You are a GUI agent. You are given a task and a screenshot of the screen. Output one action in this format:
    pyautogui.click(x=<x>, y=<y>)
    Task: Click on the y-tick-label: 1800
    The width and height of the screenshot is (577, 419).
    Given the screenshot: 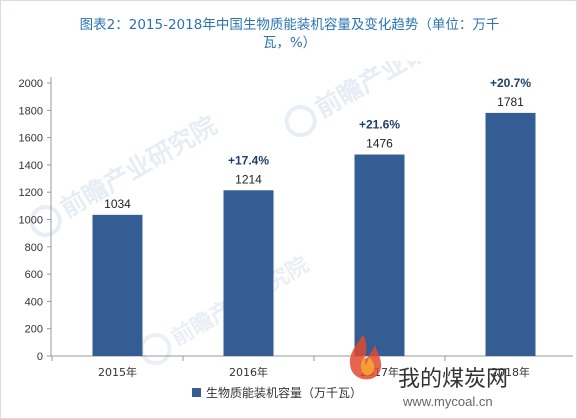 What is the action you would take?
    pyautogui.click(x=31, y=111)
    